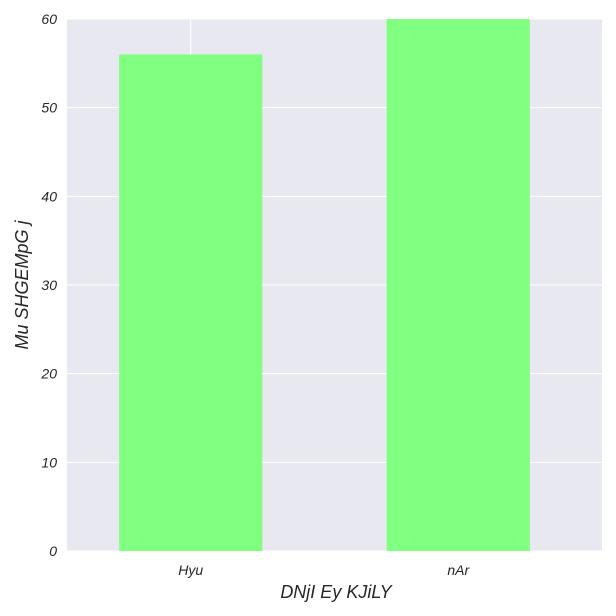  I want to click on y-tick-label: 40, so click(49, 196).